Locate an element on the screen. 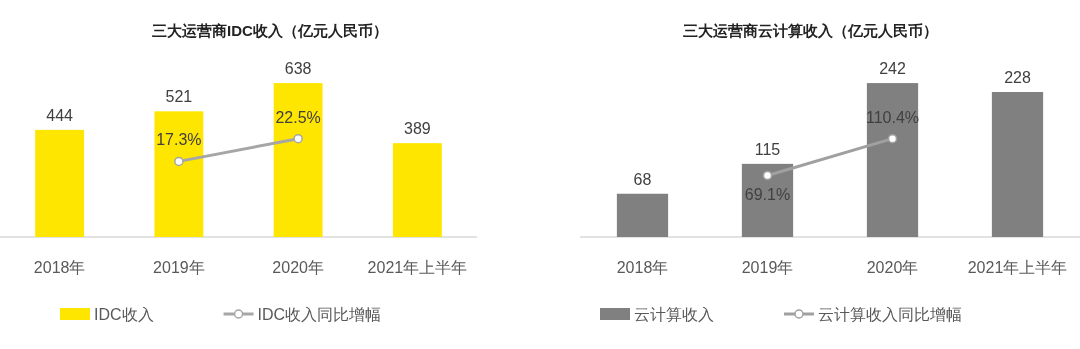 The width and height of the screenshot is (1080, 349). data-label: 638 is located at coordinates (298, 69).